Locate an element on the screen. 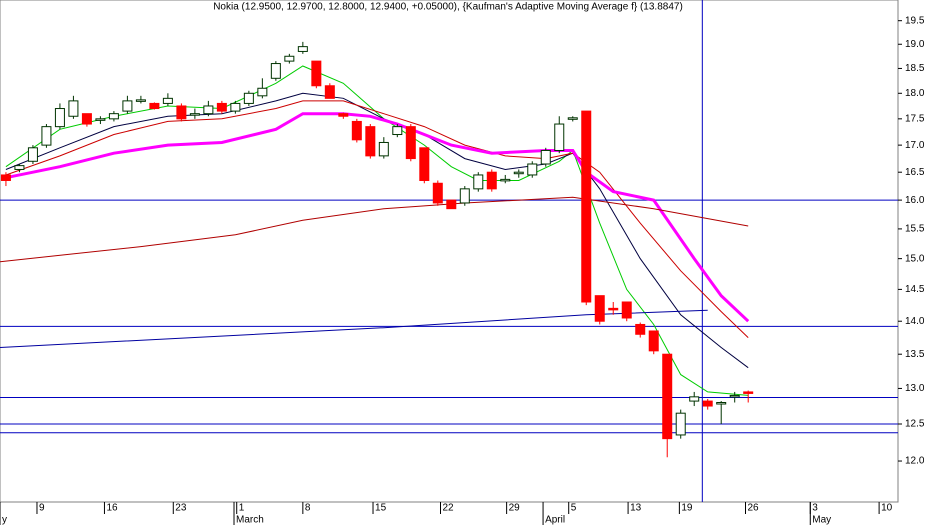 Image resolution: width=935 pixels, height=525 pixels. y-tick-label: 12.5 is located at coordinates (915, 424).